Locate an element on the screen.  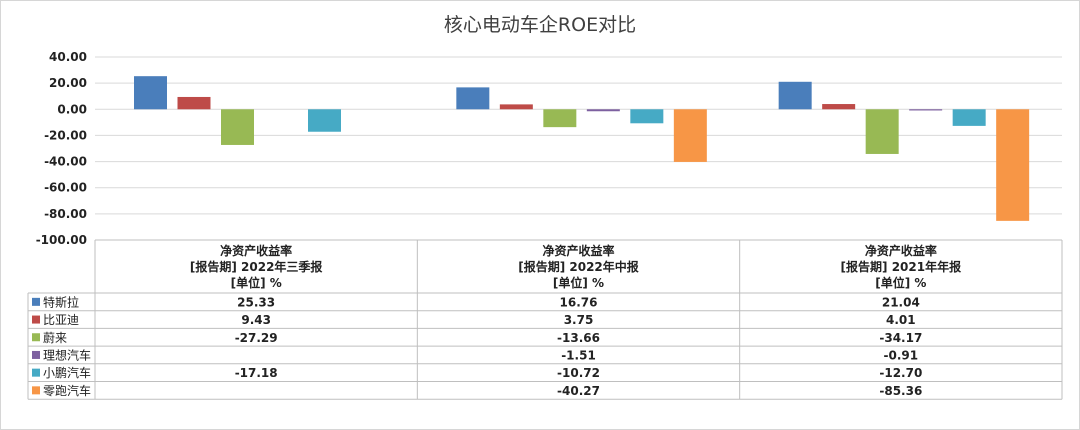
category-label-line2: [报告期] 2021年年报 is located at coordinates (901, 266).